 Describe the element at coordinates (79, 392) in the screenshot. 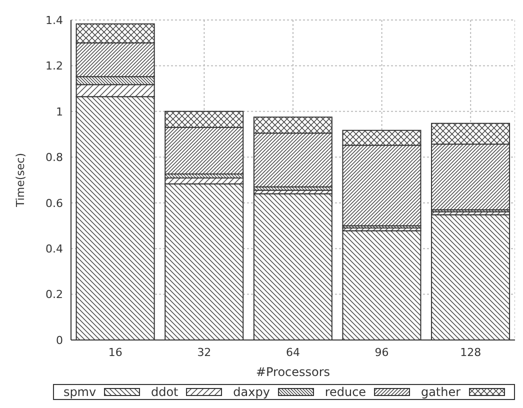

I see `legend-label: spmv` at that location.